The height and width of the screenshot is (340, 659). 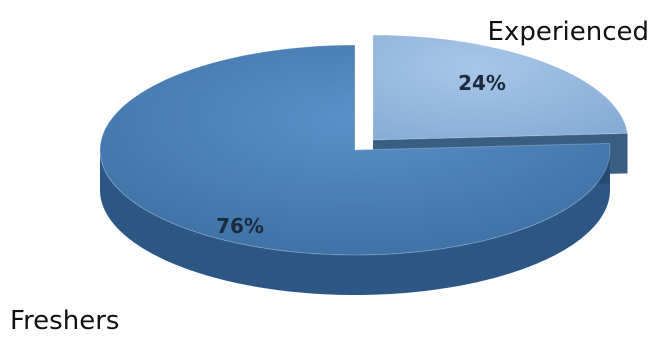 I want to click on data-label-experienced: 24%, so click(x=482, y=83).